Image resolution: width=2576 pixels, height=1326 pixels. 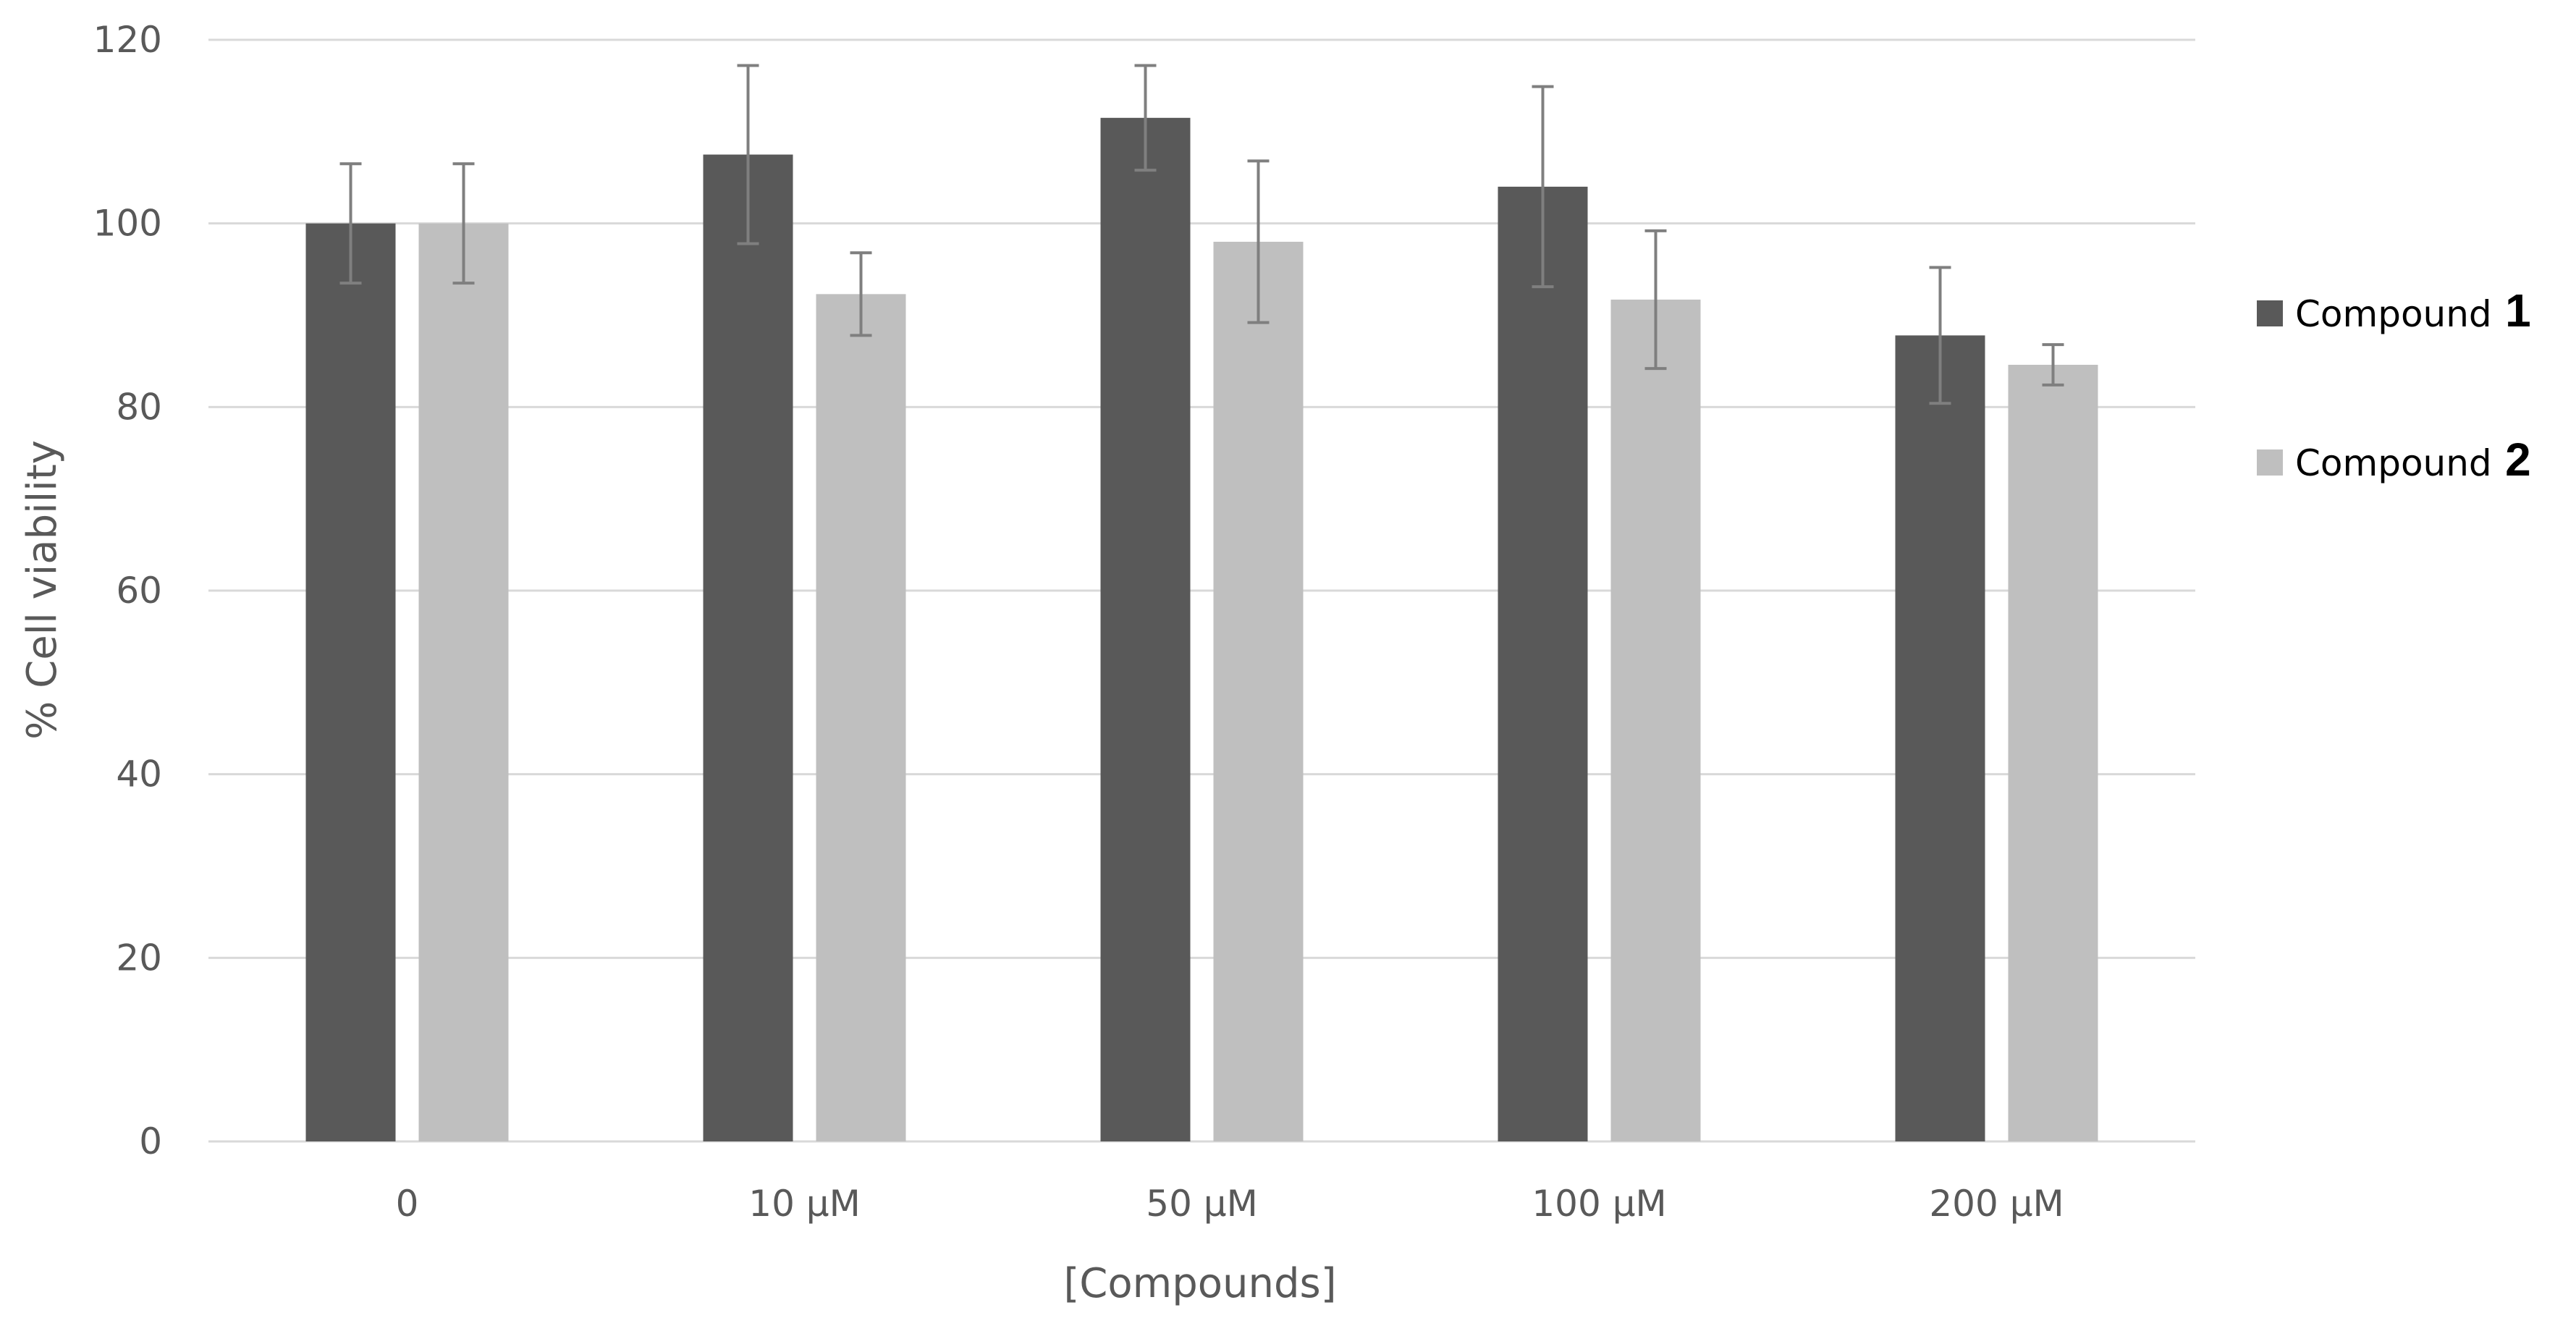 What do you see at coordinates (2394, 314) in the screenshot?
I see `legend-label-compound-1: Compound` at bounding box center [2394, 314].